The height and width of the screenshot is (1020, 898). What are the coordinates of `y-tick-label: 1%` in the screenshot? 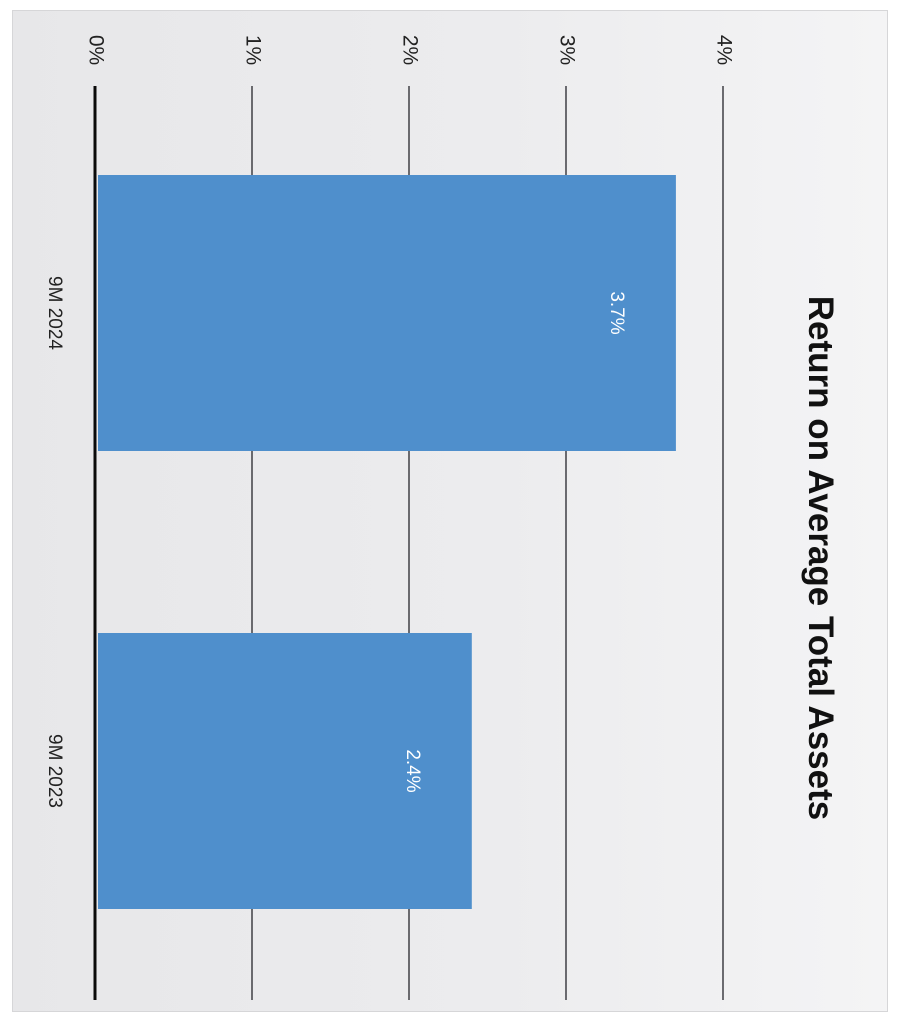 It's located at (252, 50).